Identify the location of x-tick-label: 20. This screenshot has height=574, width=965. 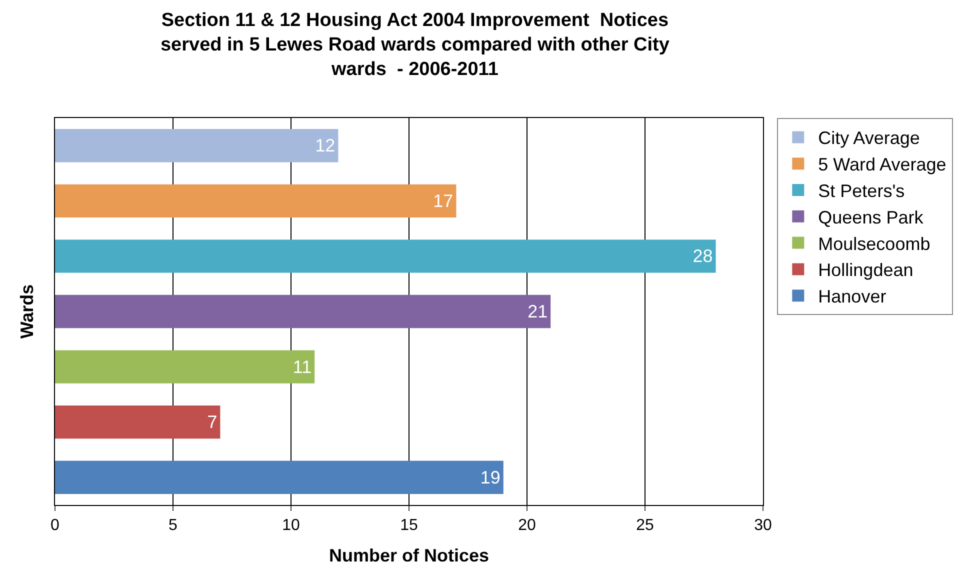
(527, 525).